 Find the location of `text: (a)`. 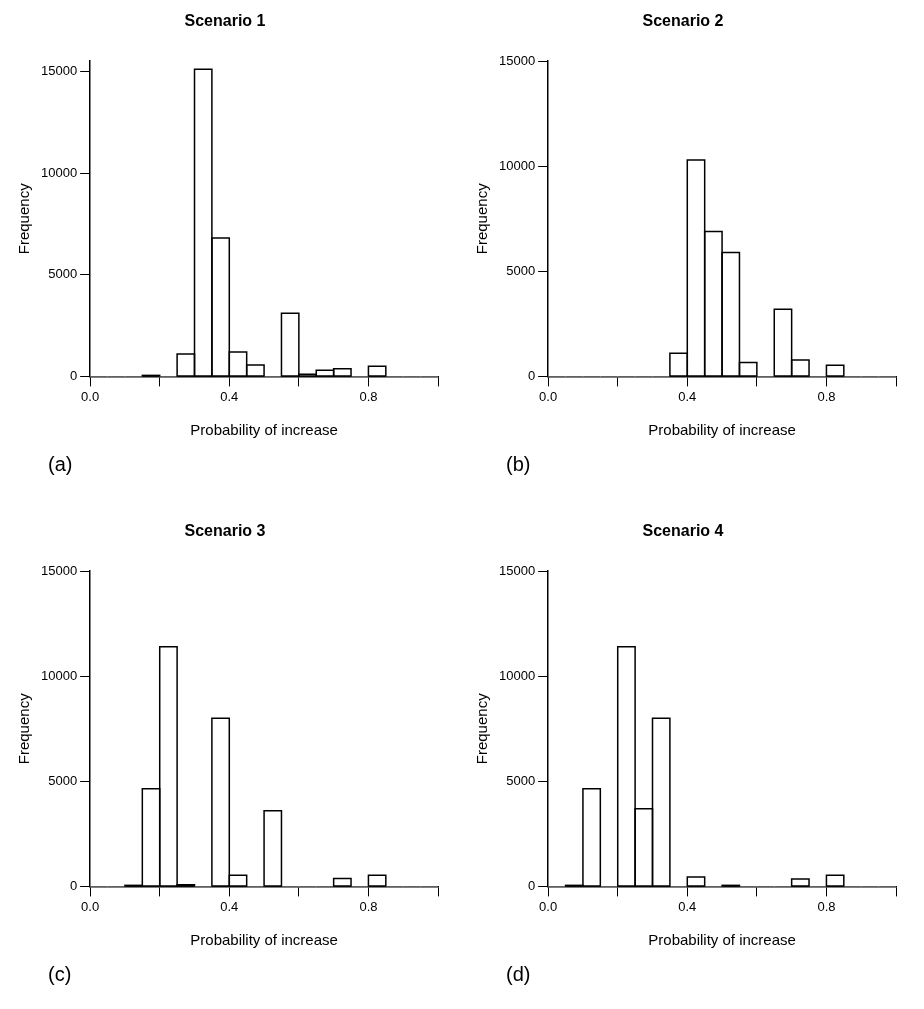

text: (a) is located at coordinates (60, 464).